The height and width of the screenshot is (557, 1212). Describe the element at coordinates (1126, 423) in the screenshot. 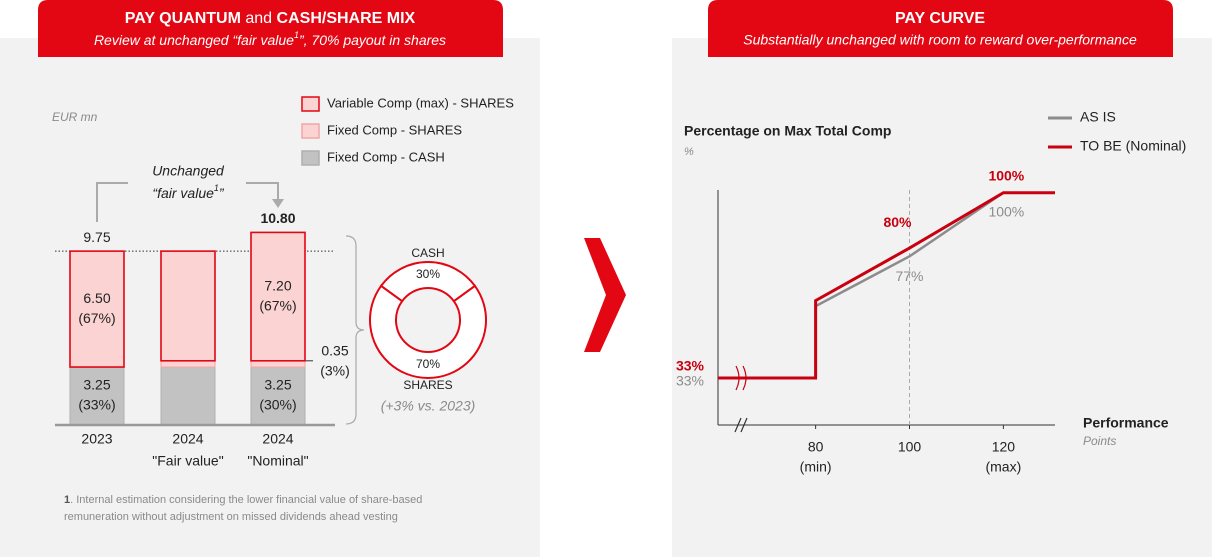

I see `x-axis-label: Performance` at that location.